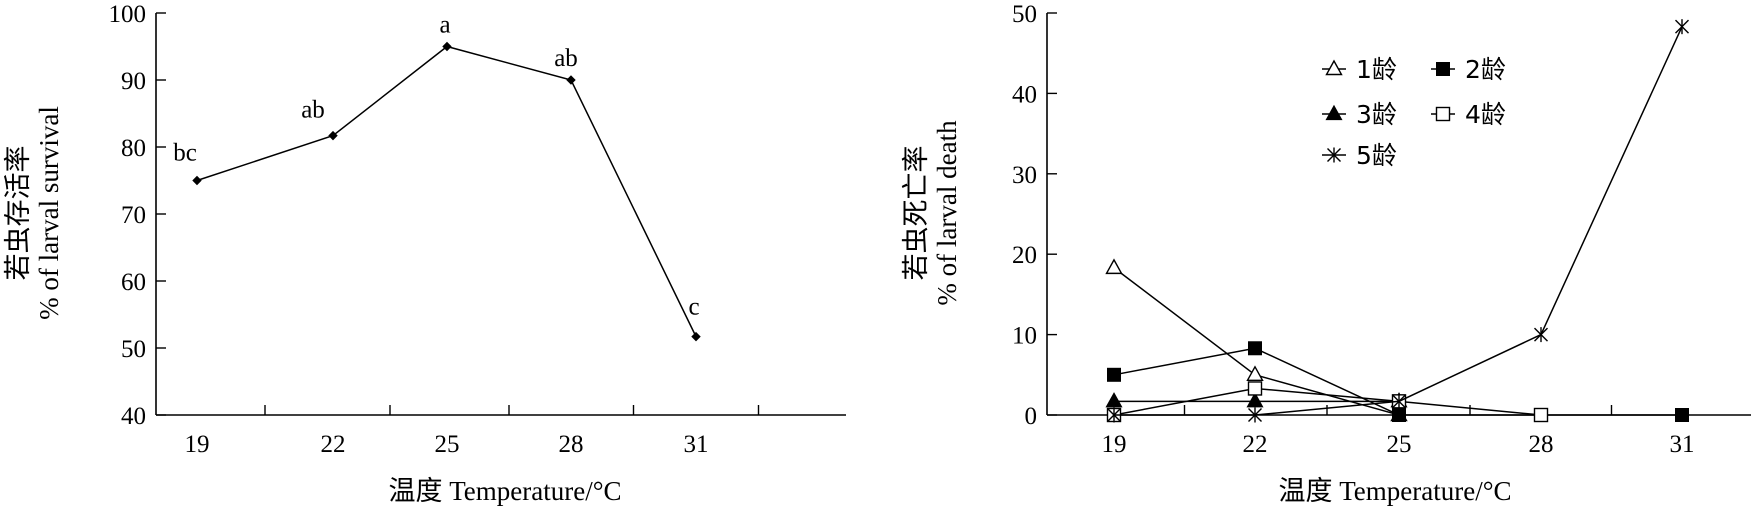  I want to click on y-tick-label: 20, so click(1024, 255).